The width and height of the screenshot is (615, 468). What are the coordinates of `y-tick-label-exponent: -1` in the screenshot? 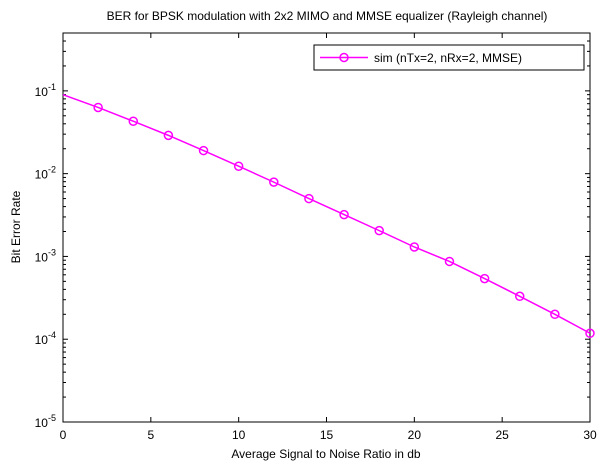 It's located at (52, 87).